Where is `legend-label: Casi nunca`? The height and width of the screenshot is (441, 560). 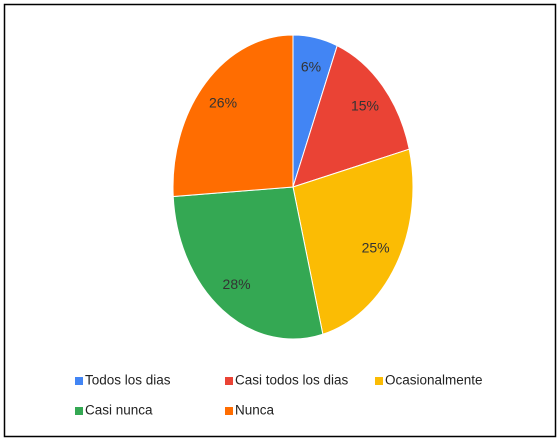
legend-label: Casi nunca is located at coordinates (119, 410).